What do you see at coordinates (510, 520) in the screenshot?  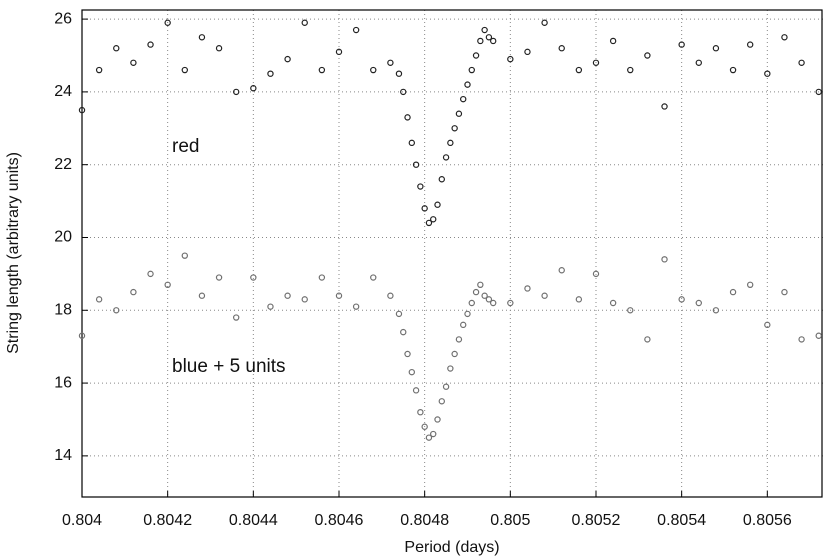 I see `x-tick-label: 0.805` at bounding box center [510, 520].